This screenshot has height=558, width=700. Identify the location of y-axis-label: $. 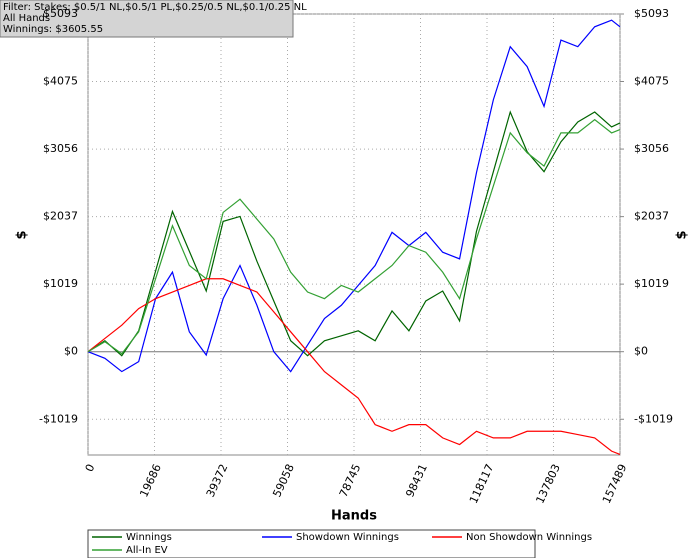
(22, 234).